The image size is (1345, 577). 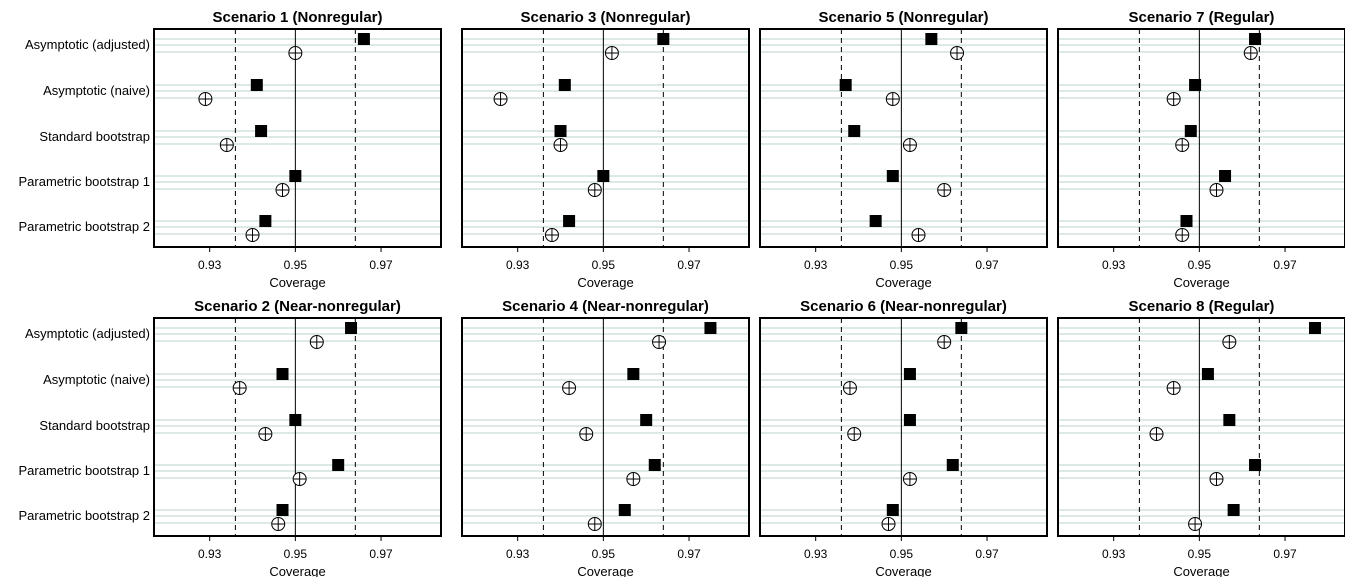 I want to click on scenario-1-xlabel: Coverage, so click(x=297, y=282).